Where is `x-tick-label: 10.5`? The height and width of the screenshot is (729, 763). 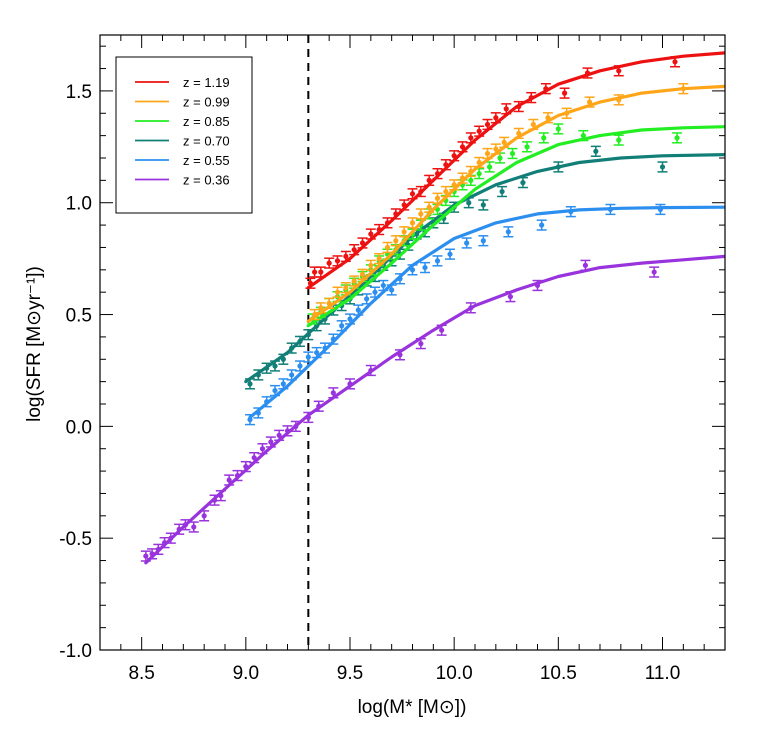 x-tick-label: 10.5 is located at coordinates (558, 673).